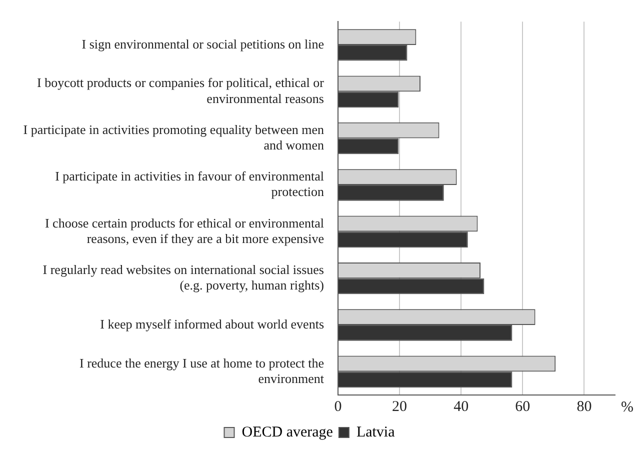 The width and height of the screenshot is (637, 450). Describe the element at coordinates (183, 277) in the screenshot. I see `y-tick-label: I regularly read websites on international social issues (e.g. poverty, human rights)` at that location.